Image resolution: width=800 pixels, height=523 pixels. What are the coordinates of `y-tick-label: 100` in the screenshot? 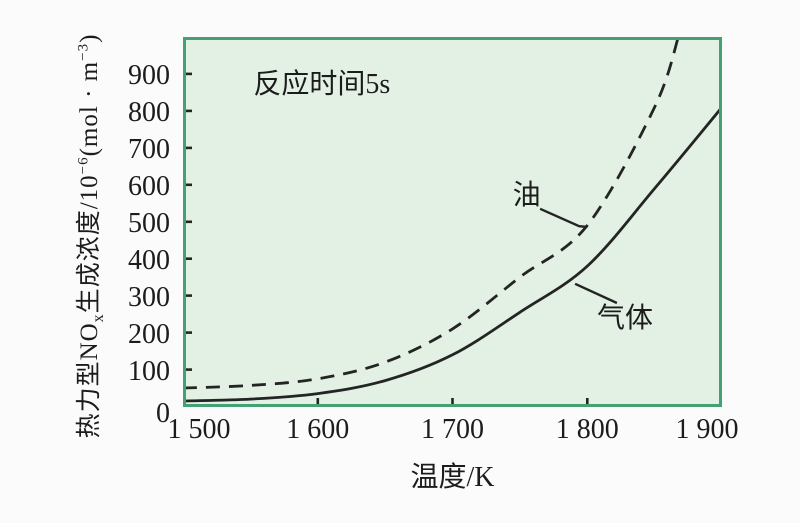 It's located at (149, 371).